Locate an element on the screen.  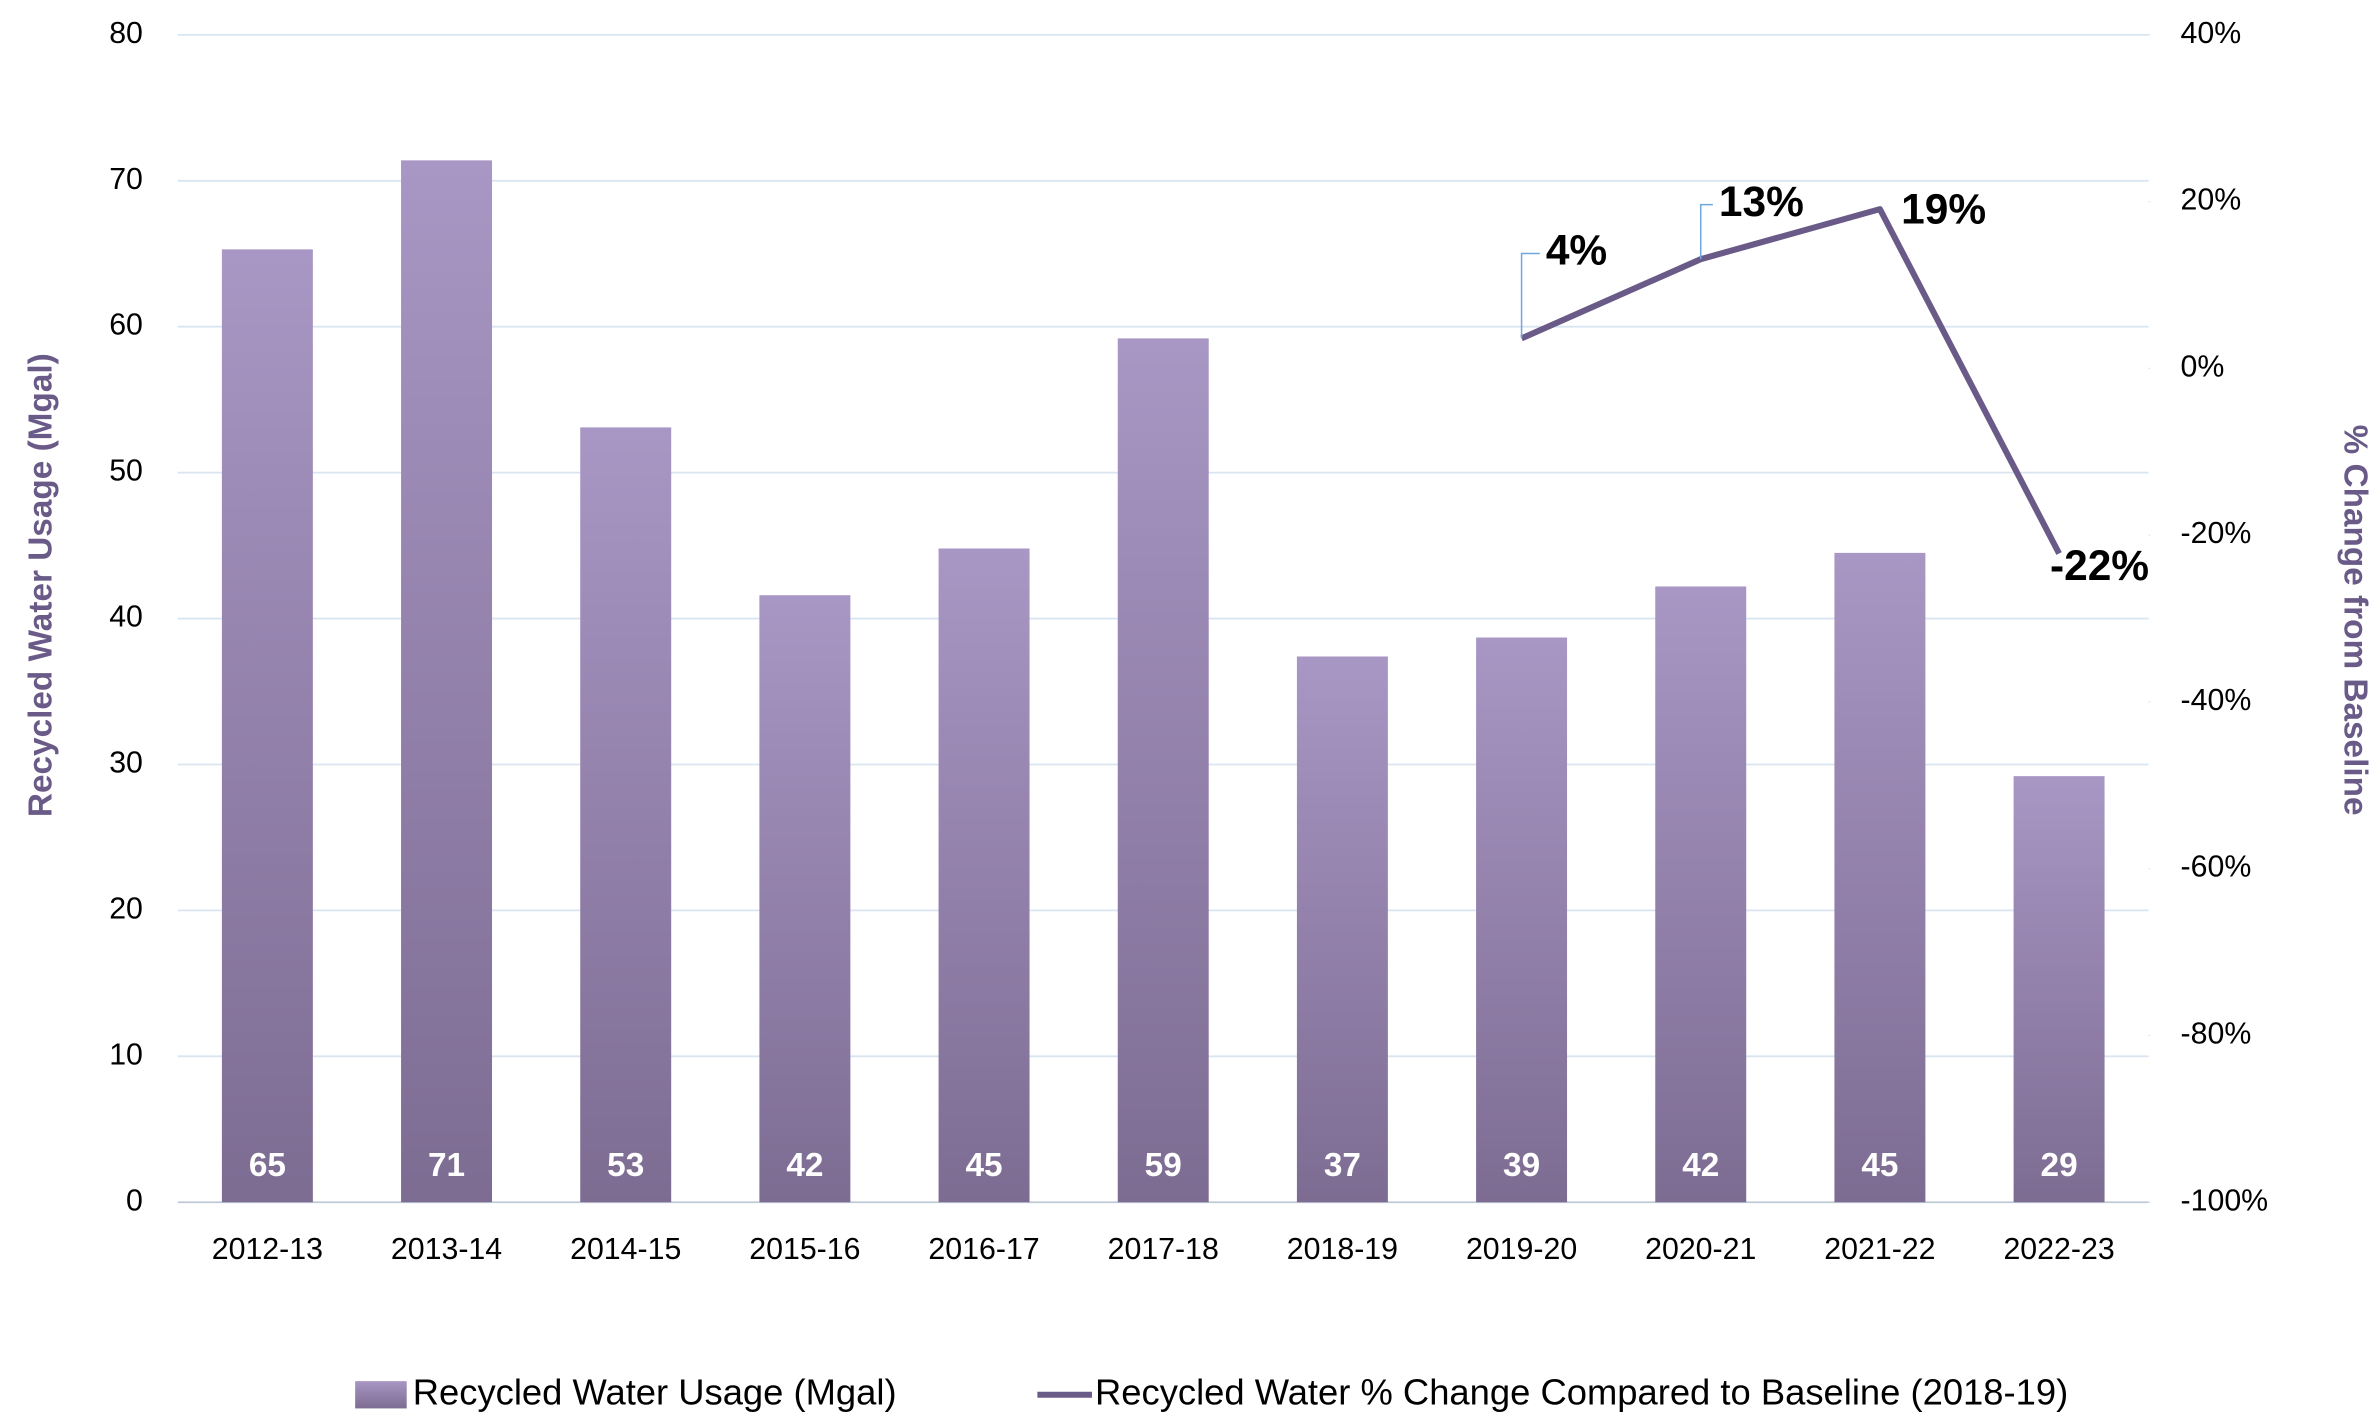
y2-tick-label: -60% is located at coordinates (2216, 867).